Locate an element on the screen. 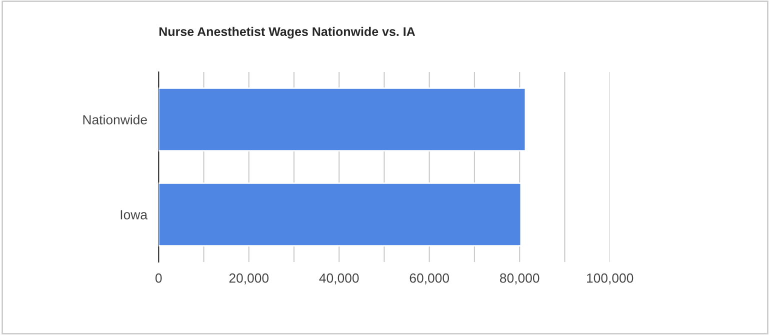  y-tick-label: Nationwide is located at coordinates (115, 119).